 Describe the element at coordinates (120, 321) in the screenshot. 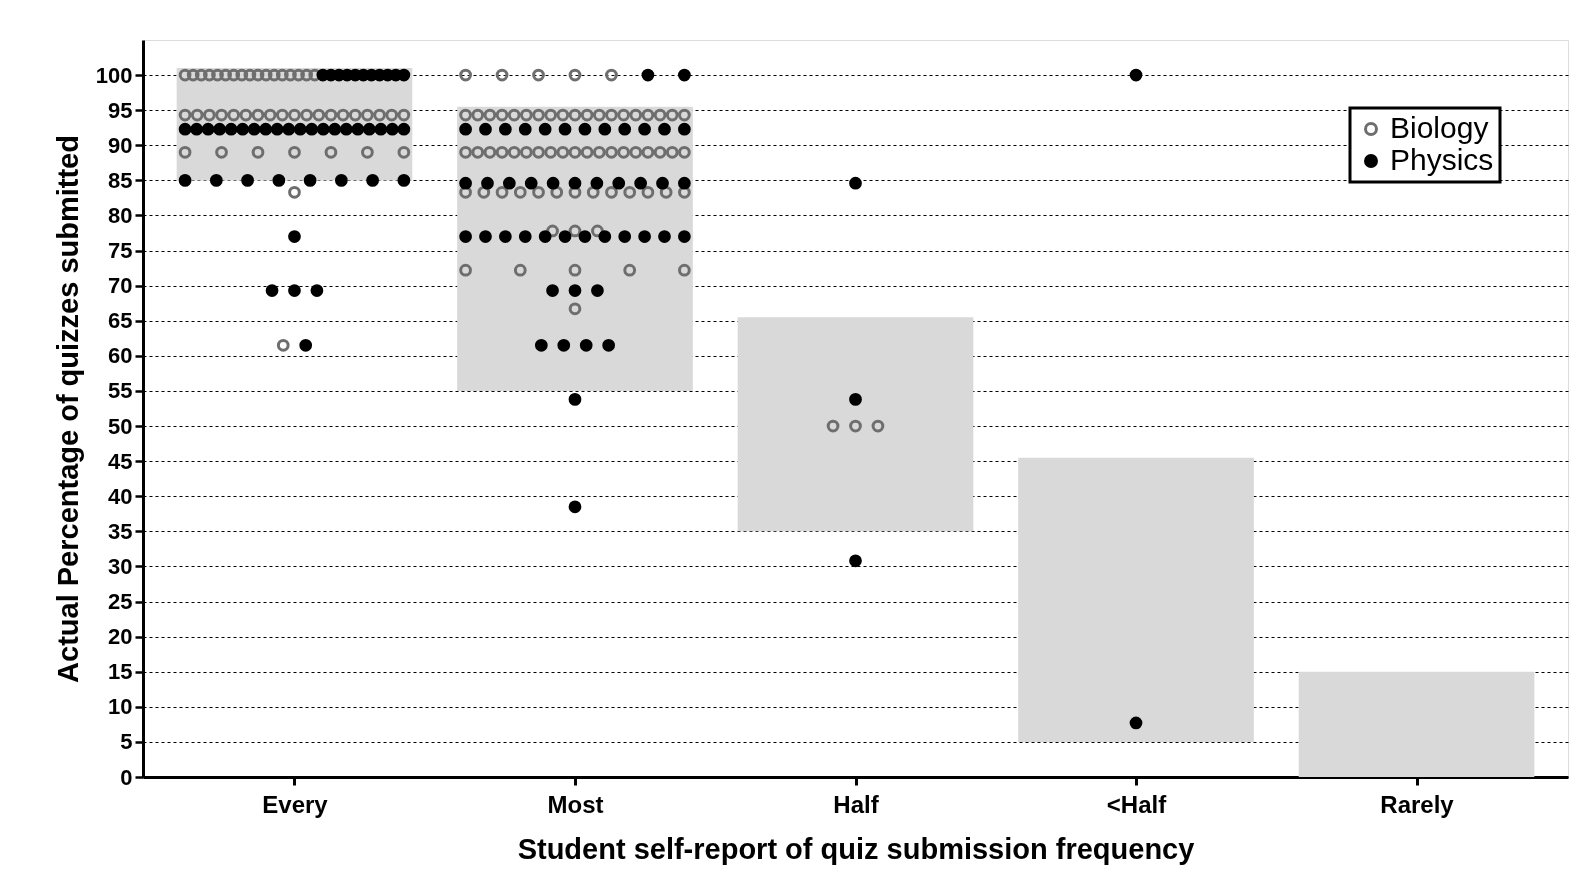

I see `y-tick-label: 65` at that location.